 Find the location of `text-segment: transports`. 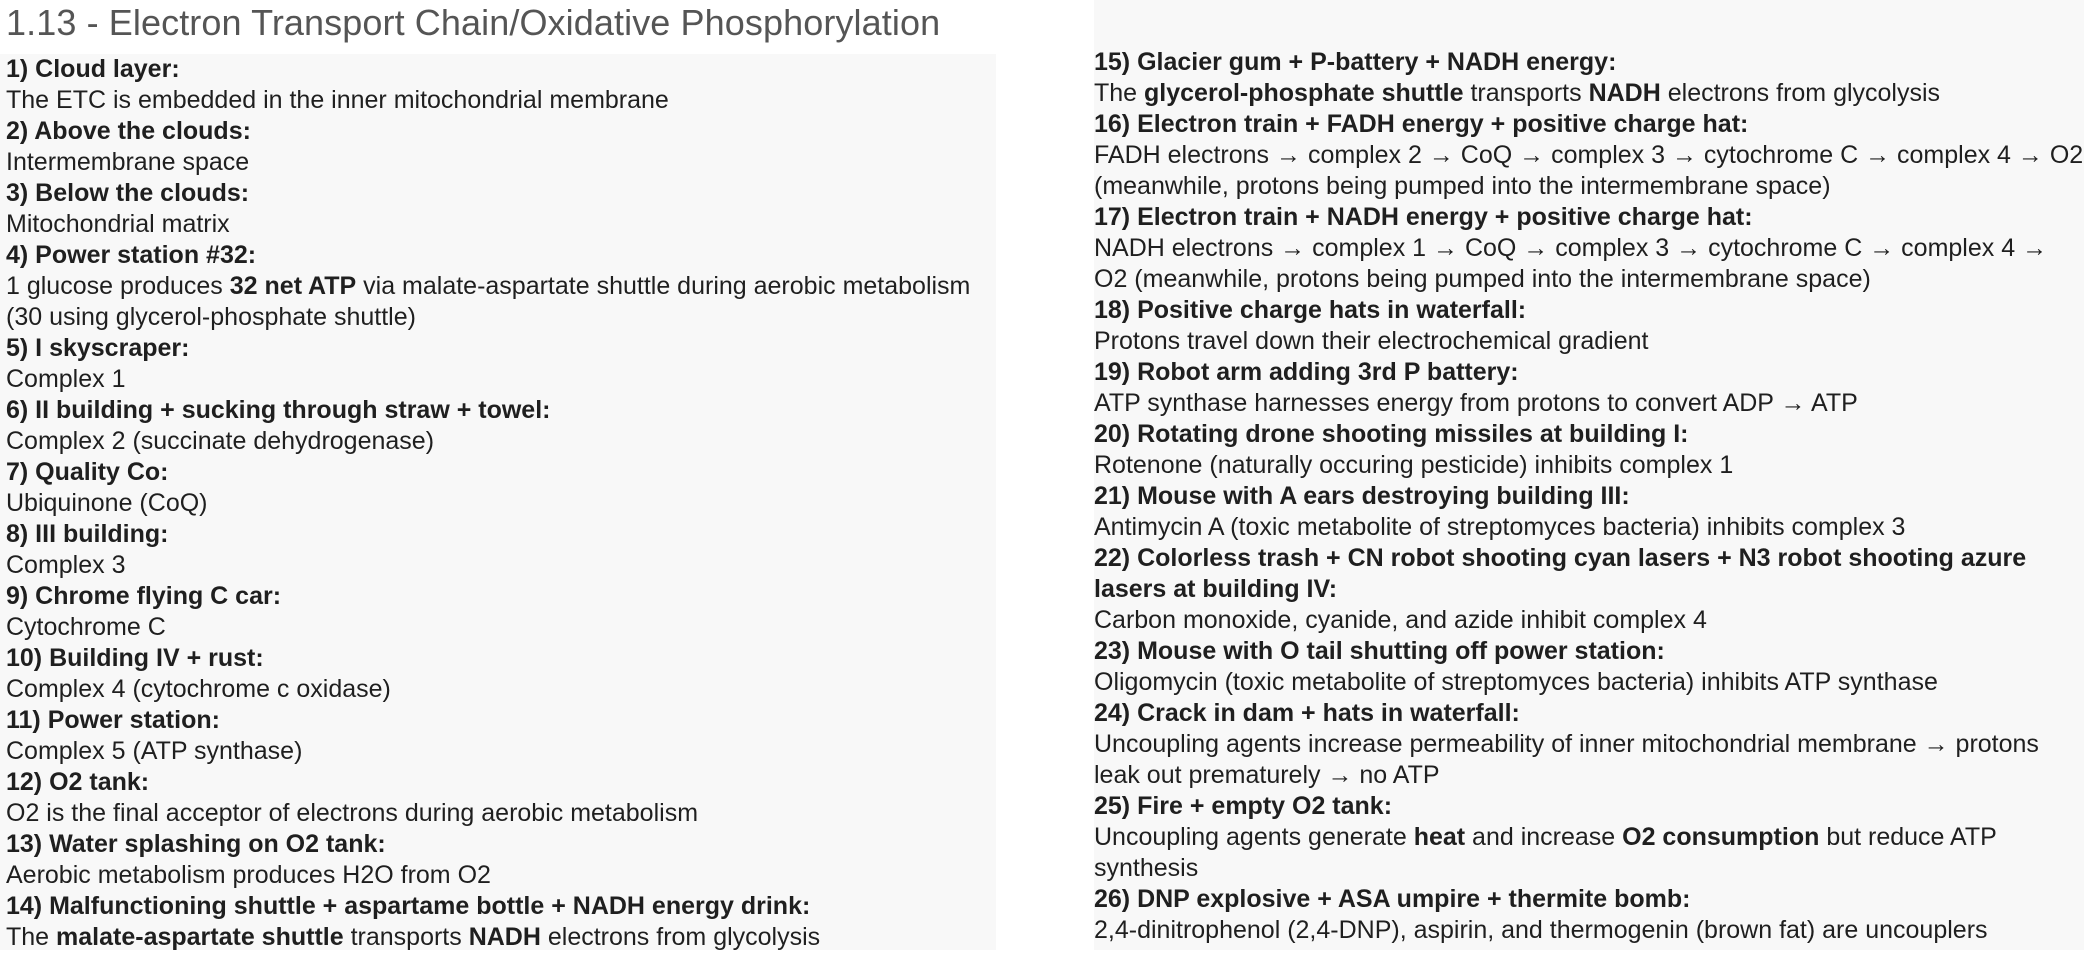

text-segment: transports is located at coordinates (406, 937).